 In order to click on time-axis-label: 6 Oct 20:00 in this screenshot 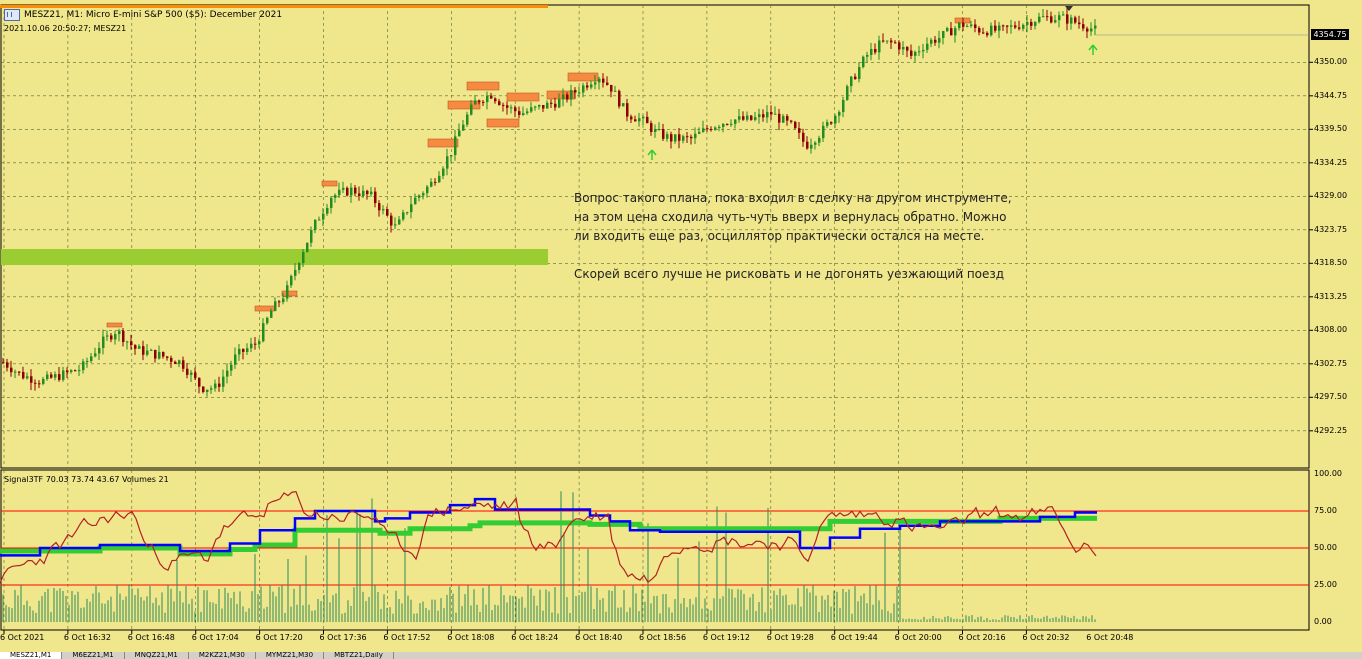, I will do `click(918, 637)`.